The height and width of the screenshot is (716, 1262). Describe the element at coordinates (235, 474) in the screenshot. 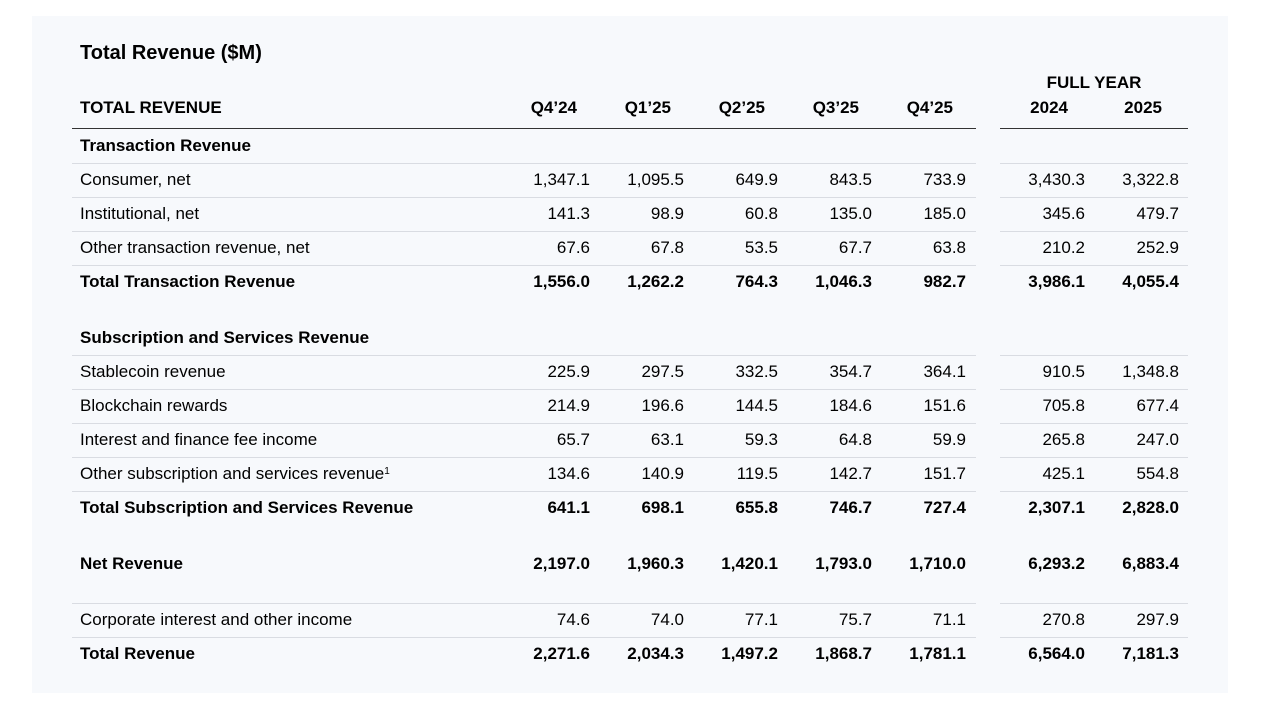

I see `row-label: Other subscription and services revenue1` at that location.